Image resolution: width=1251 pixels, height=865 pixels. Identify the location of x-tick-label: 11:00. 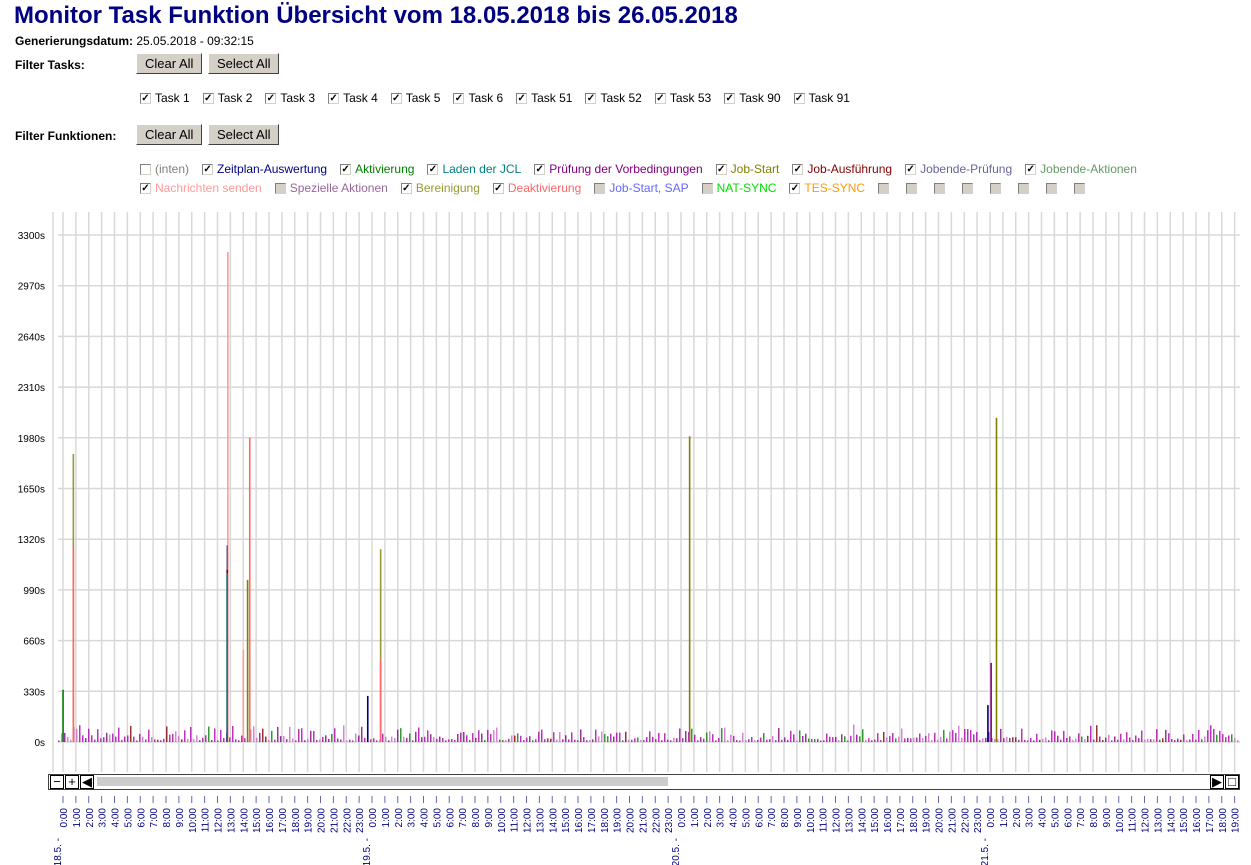
(824, 820).